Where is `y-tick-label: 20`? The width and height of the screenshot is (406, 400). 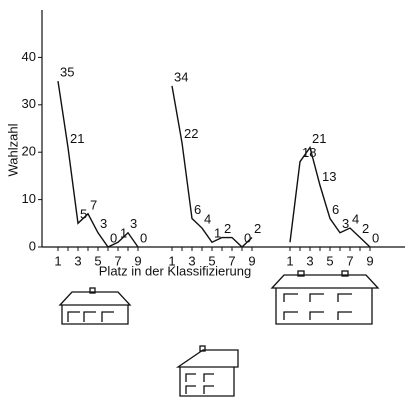
y-tick-label: 20 is located at coordinates (29, 151).